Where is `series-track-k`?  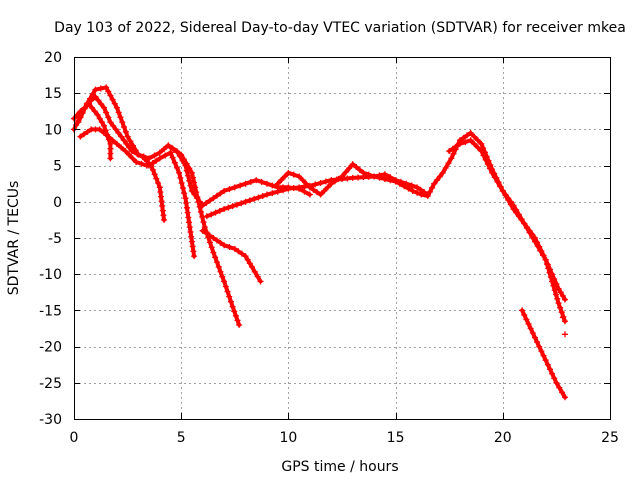 series-track-k is located at coordinates (543, 354).